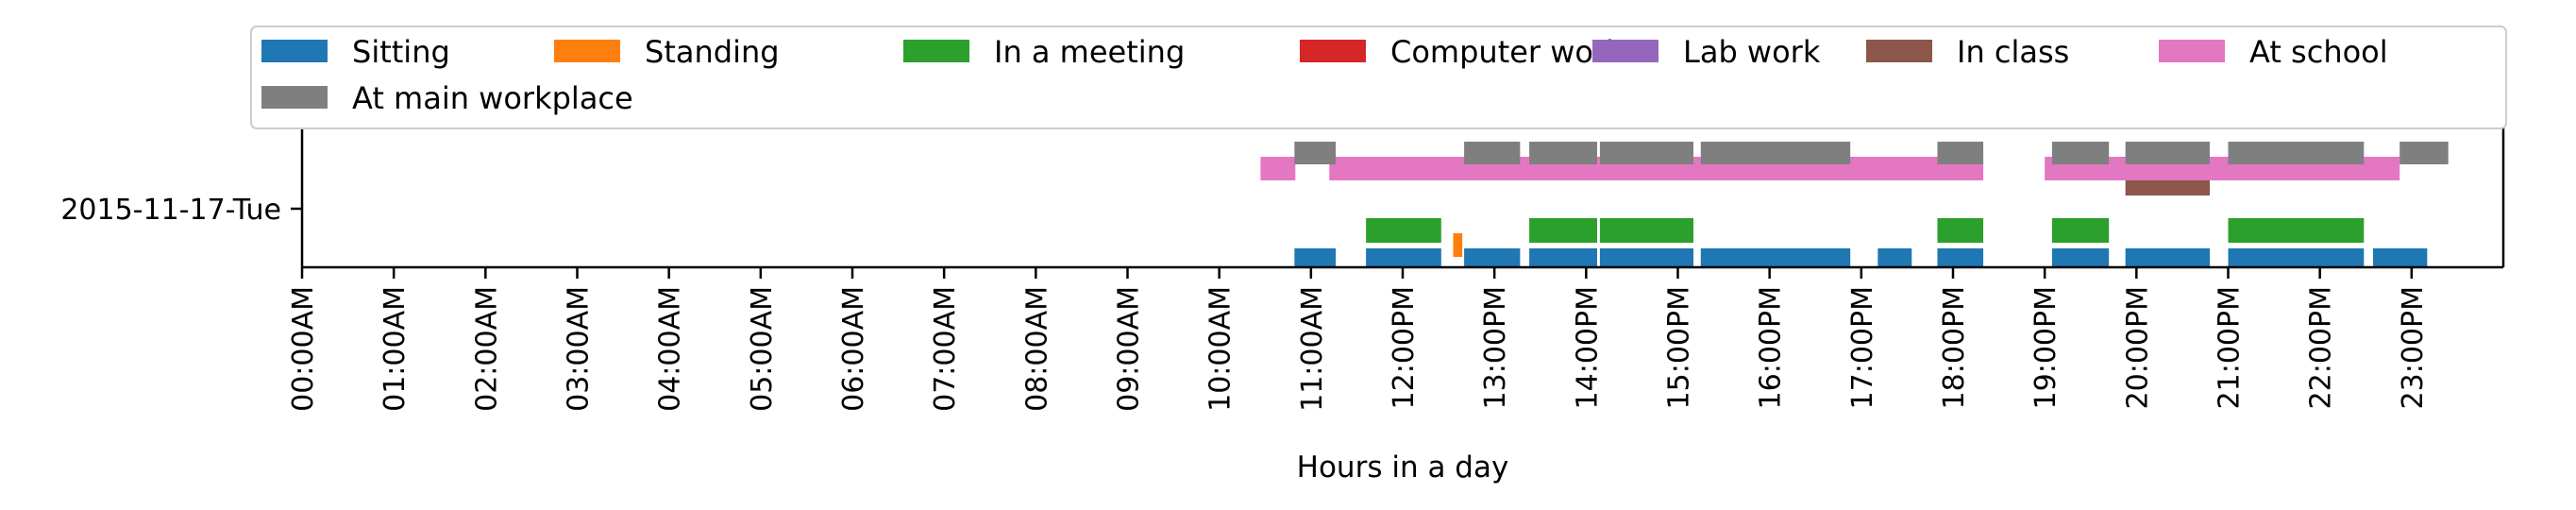 This screenshot has height=510, width=2576. I want to click on legend-swatch-at-school, so click(2192, 51).